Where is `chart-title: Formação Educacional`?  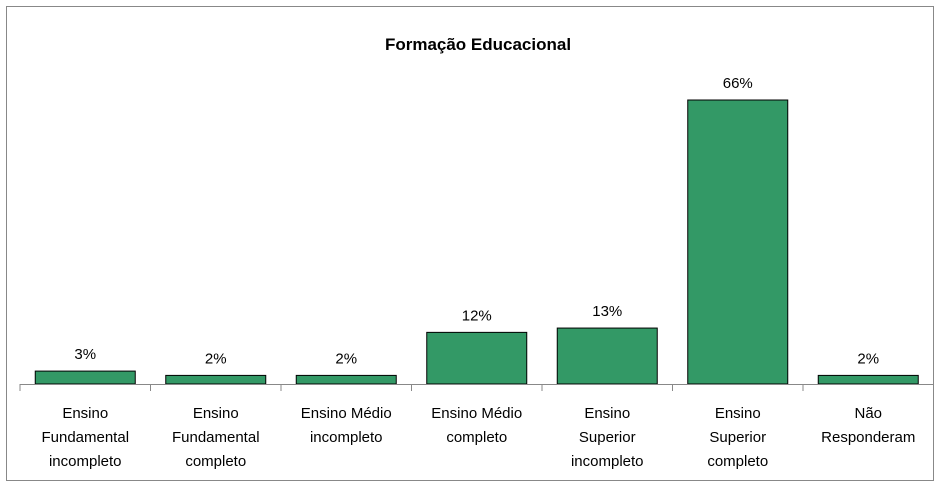
chart-title: Formação Educacional is located at coordinates (478, 44).